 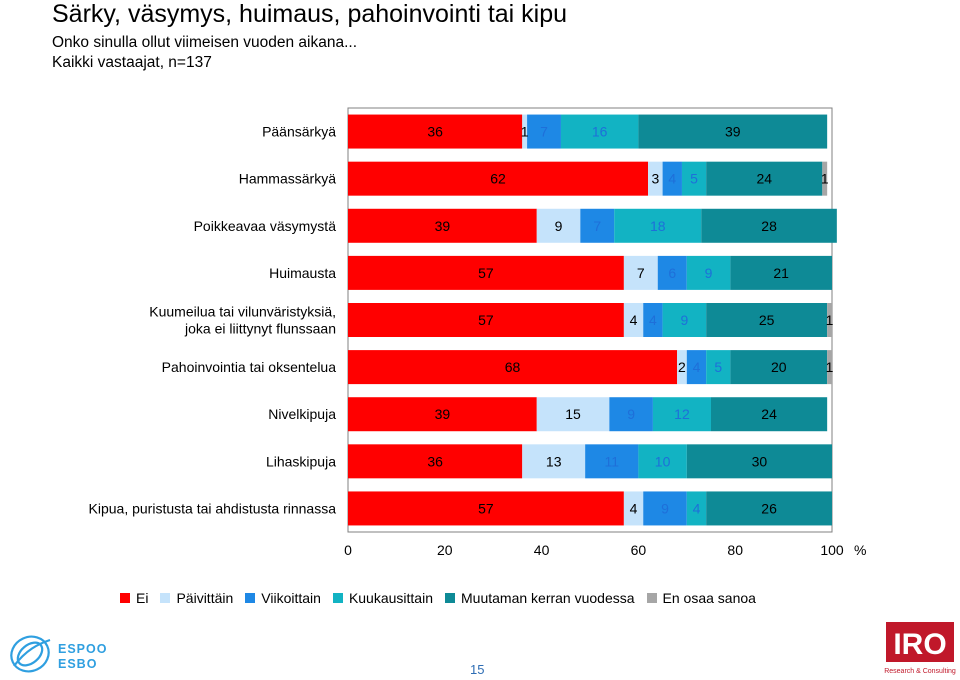 What do you see at coordinates (134, 598) in the screenshot?
I see `legend-item: Ei` at bounding box center [134, 598].